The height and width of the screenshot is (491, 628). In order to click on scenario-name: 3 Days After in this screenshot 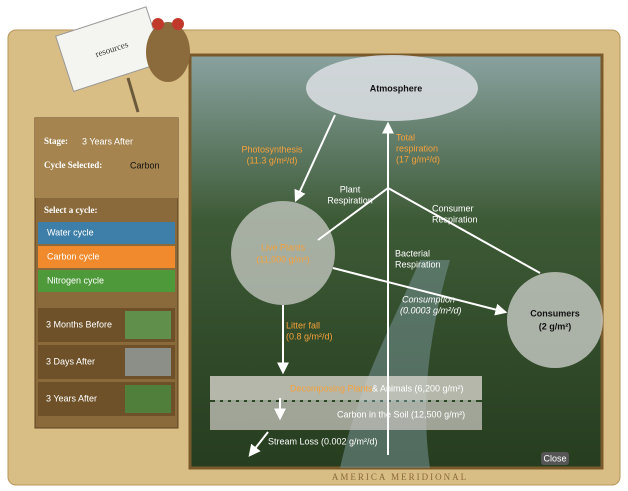, I will do `click(70, 361)`.